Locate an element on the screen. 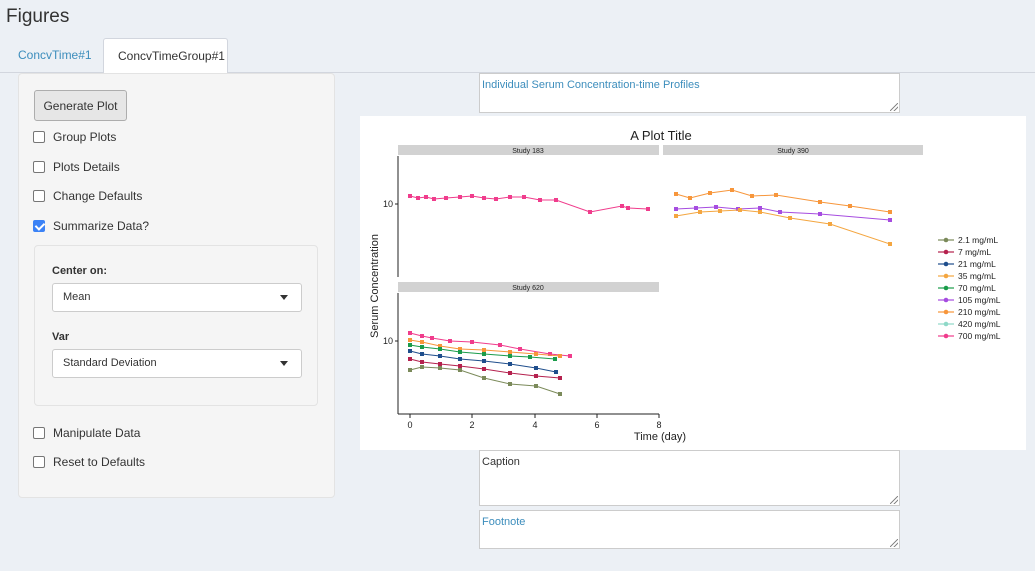  chevron-down-icon is located at coordinates (284, 363).